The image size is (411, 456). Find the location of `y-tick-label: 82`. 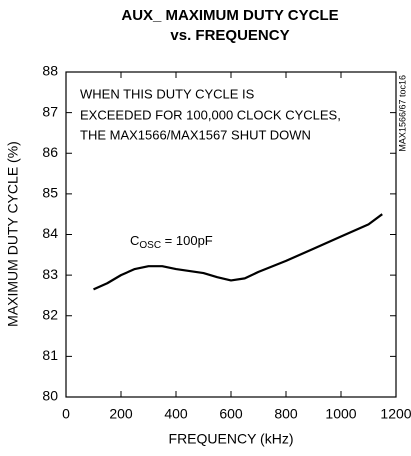

y-tick-label: 82 is located at coordinates (50, 314).